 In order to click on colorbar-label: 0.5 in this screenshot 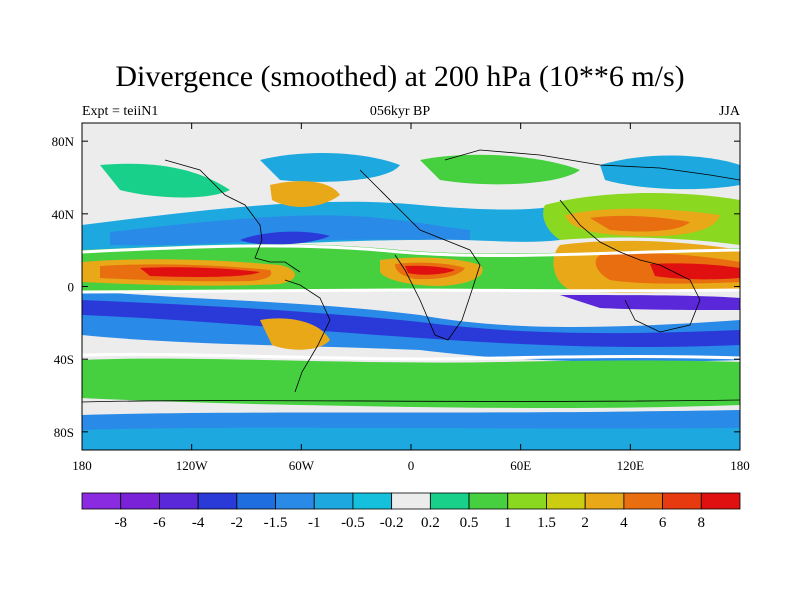, I will do `click(469, 523)`.